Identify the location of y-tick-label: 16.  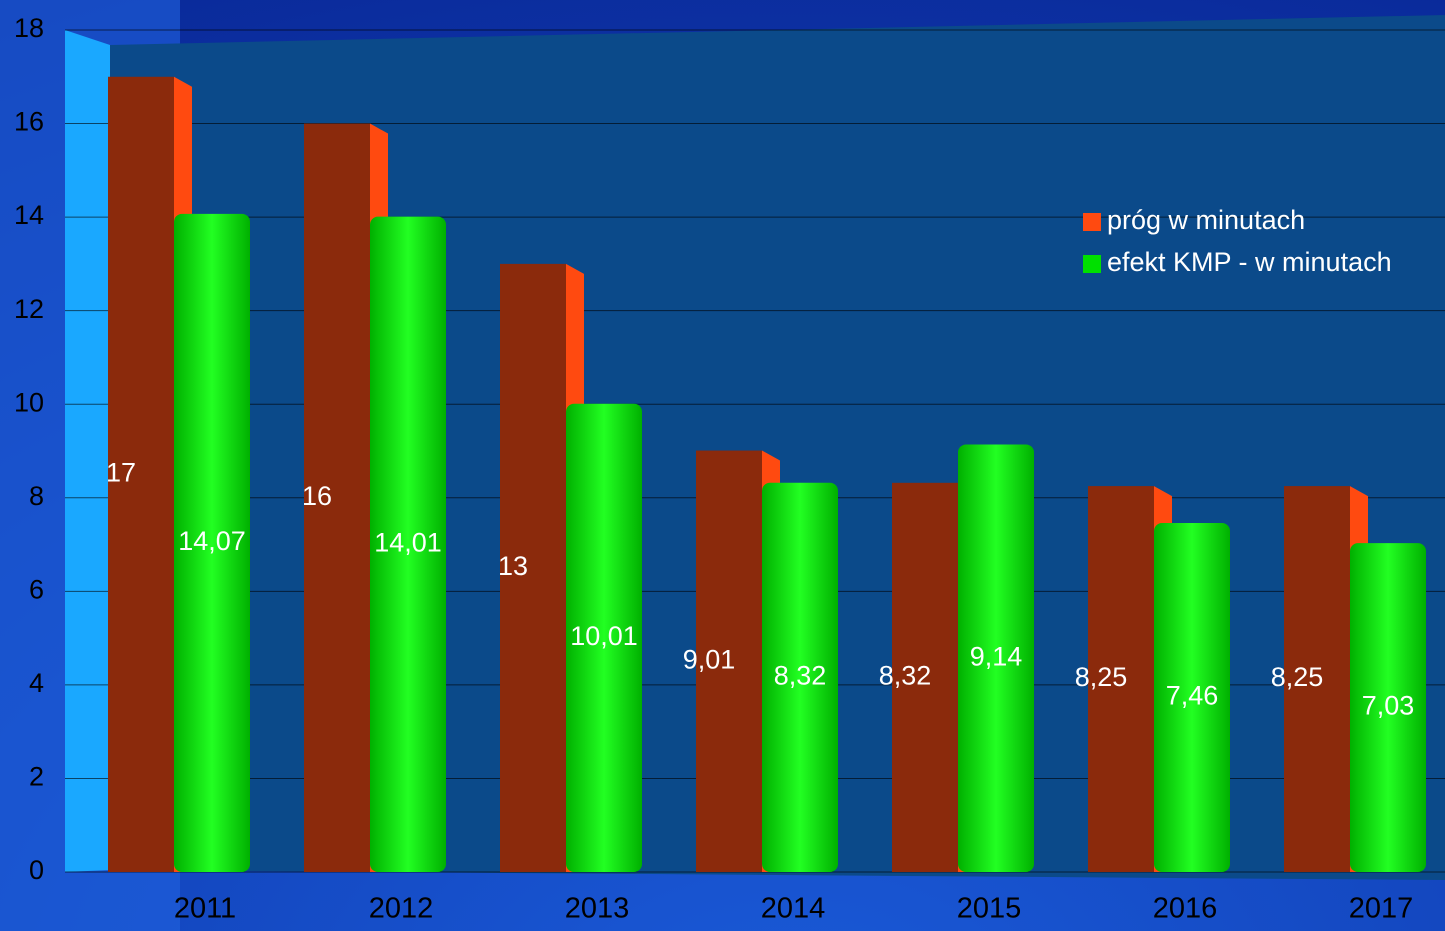
(29, 122).